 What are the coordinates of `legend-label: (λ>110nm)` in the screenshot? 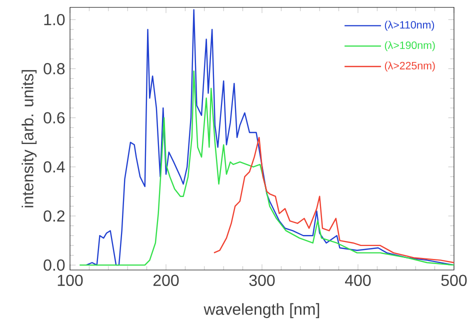 It's located at (409, 25).